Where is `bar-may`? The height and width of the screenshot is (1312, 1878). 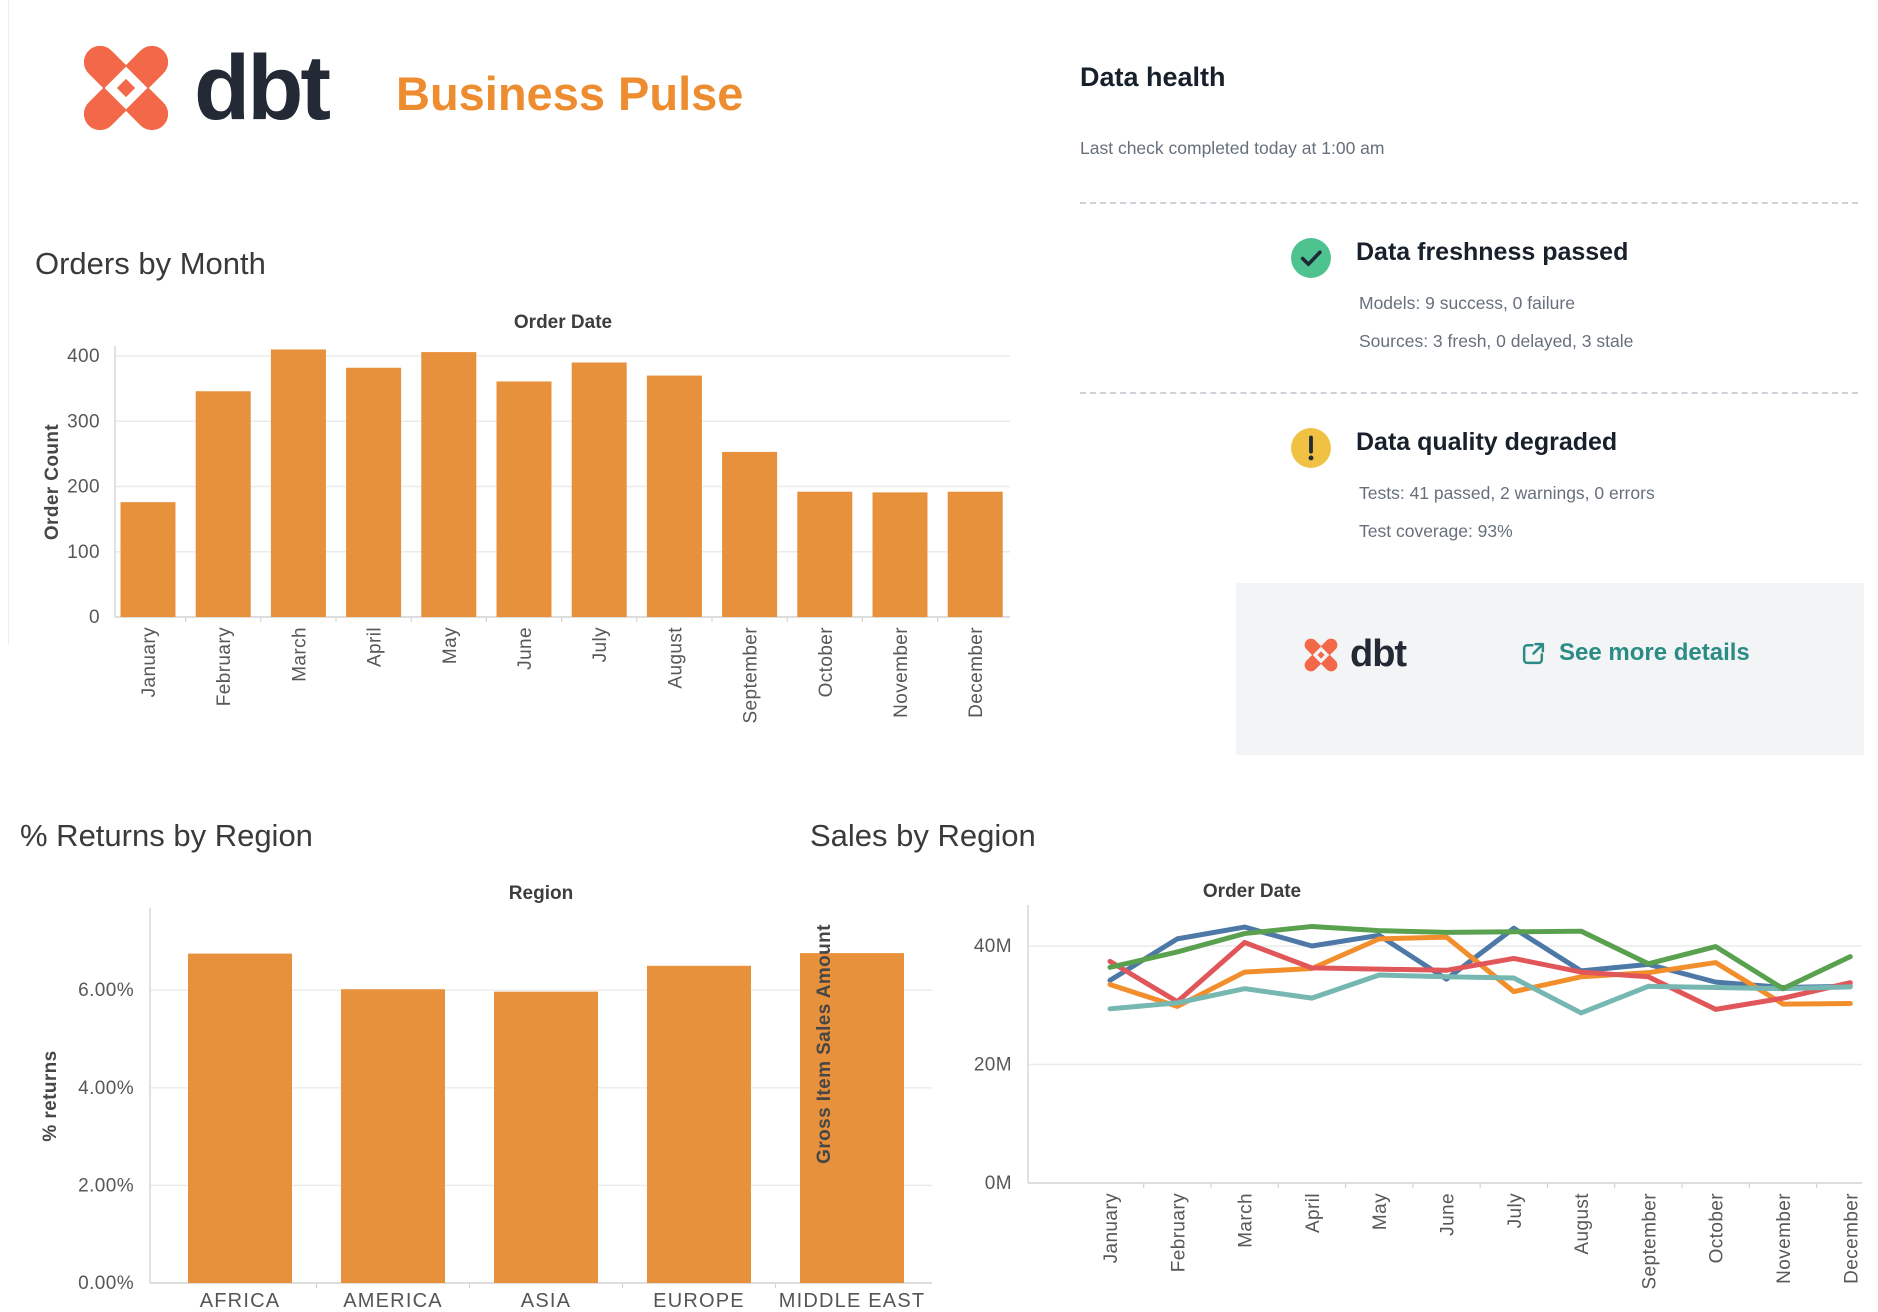 bar-may is located at coordinates (449, 484).